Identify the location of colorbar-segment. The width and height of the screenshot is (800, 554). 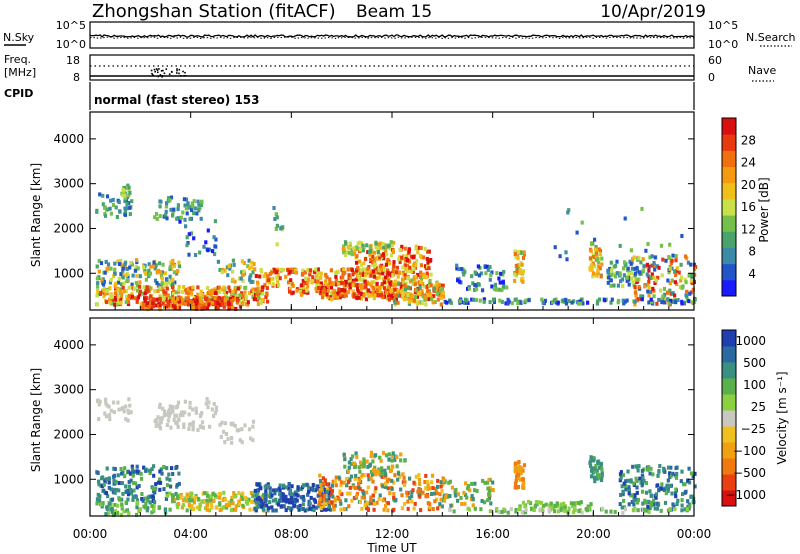
(729, 498).